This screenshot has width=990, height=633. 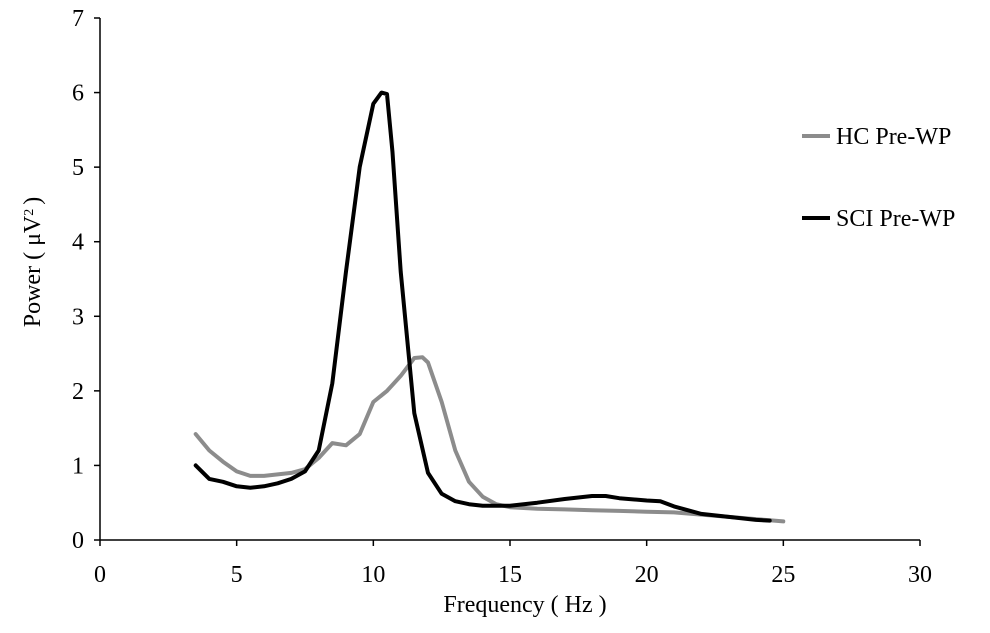 What do you see at coordinates (524, 605) in the screenshot?
I see `x-axis-label: Frequency ( Hz )` at bounding box center [524, 605].